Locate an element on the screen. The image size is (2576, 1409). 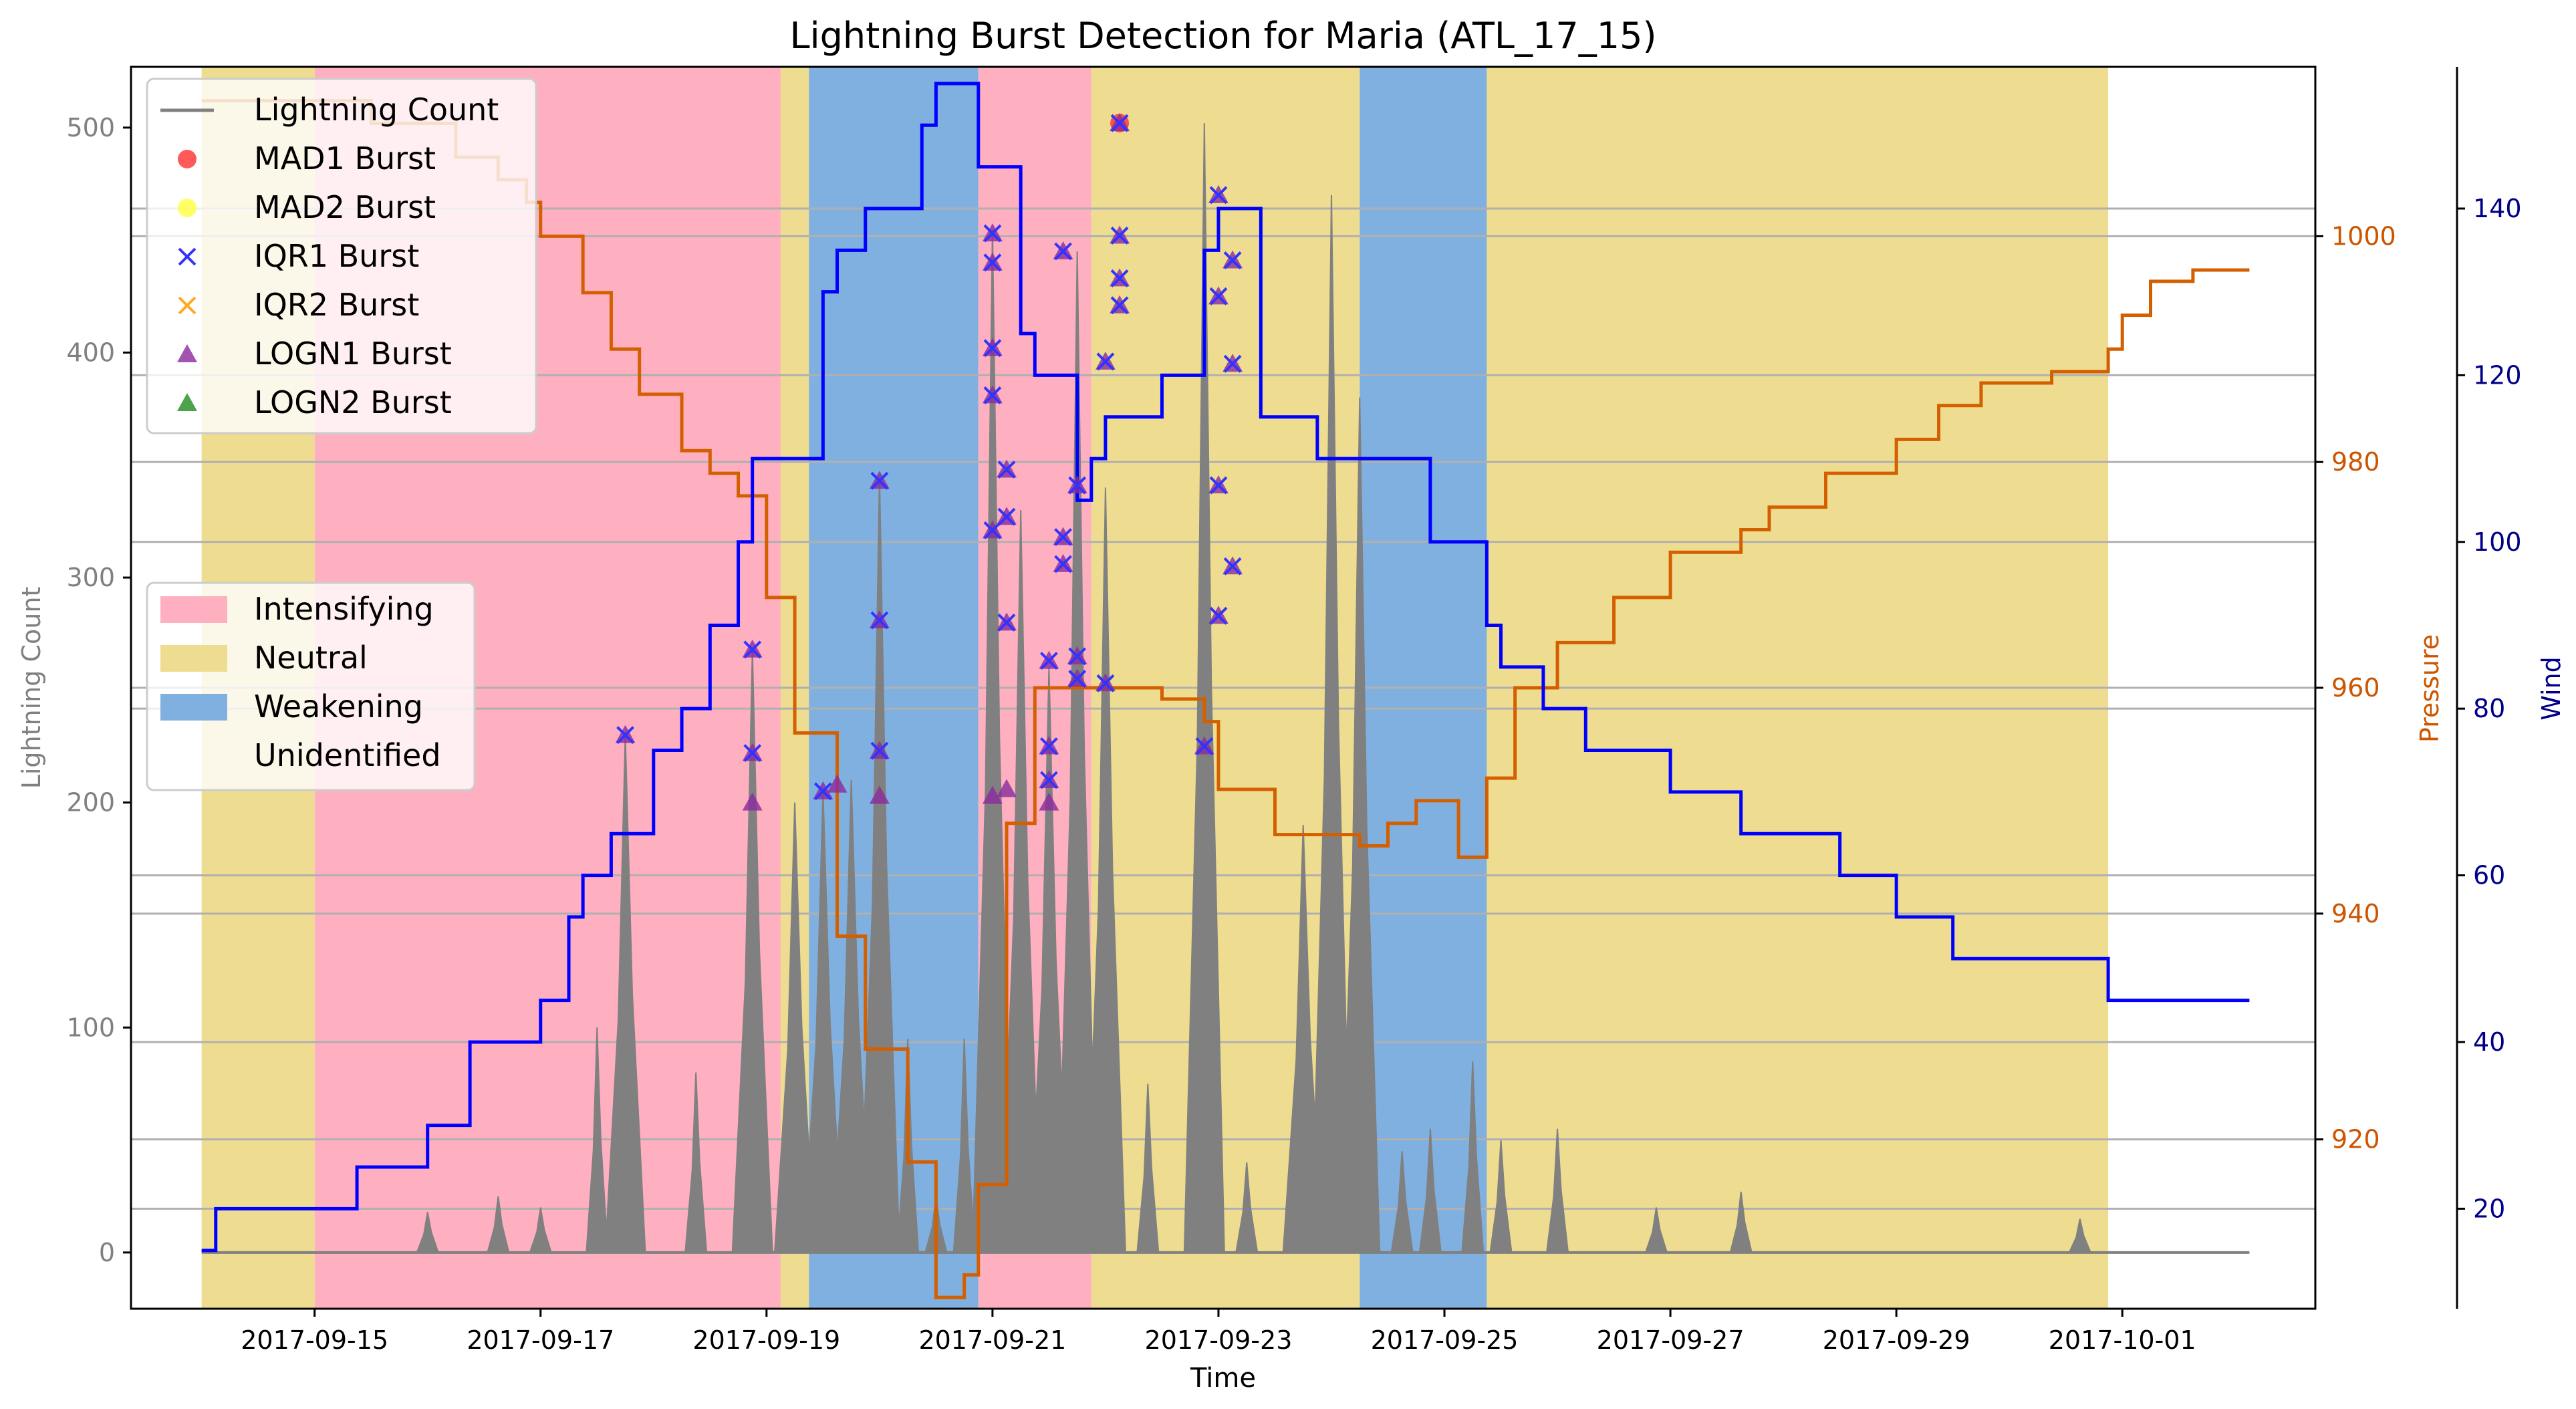
x-tick-label: 2017-09-27 is located at coordinates (1671, 1340).